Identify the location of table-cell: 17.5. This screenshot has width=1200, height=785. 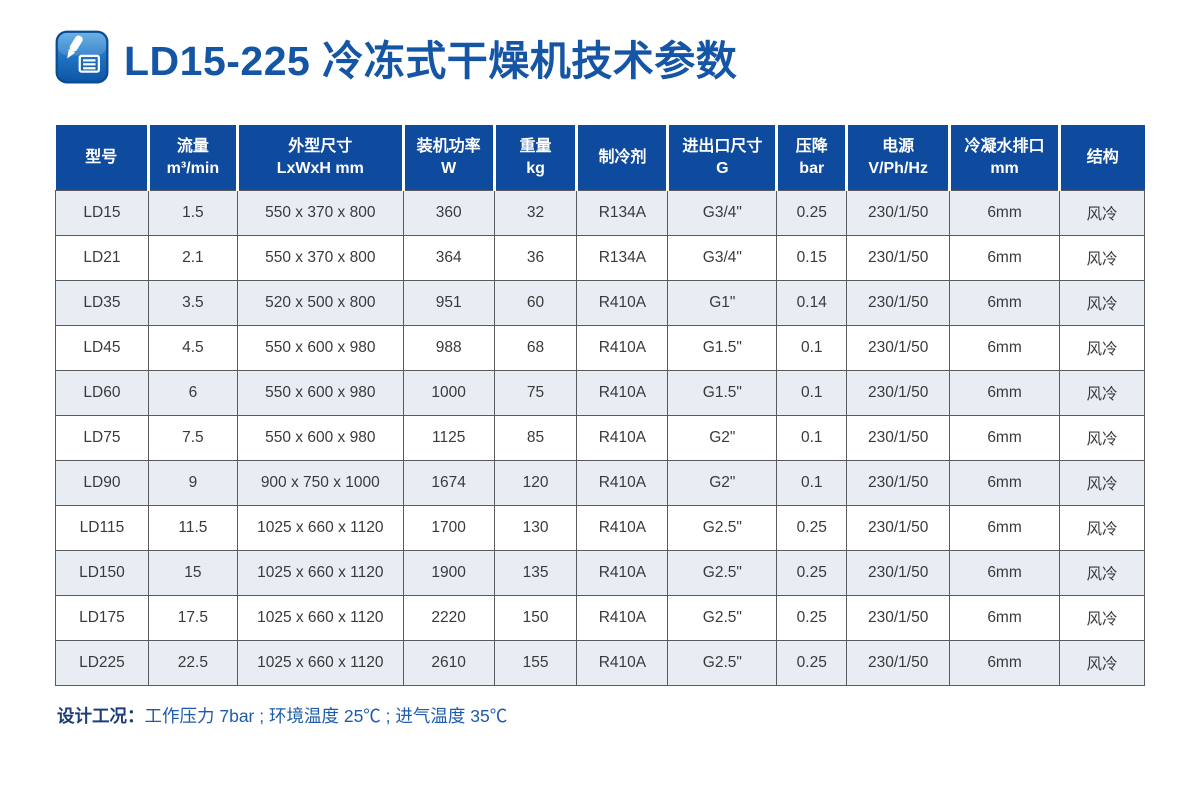
(192, 618).